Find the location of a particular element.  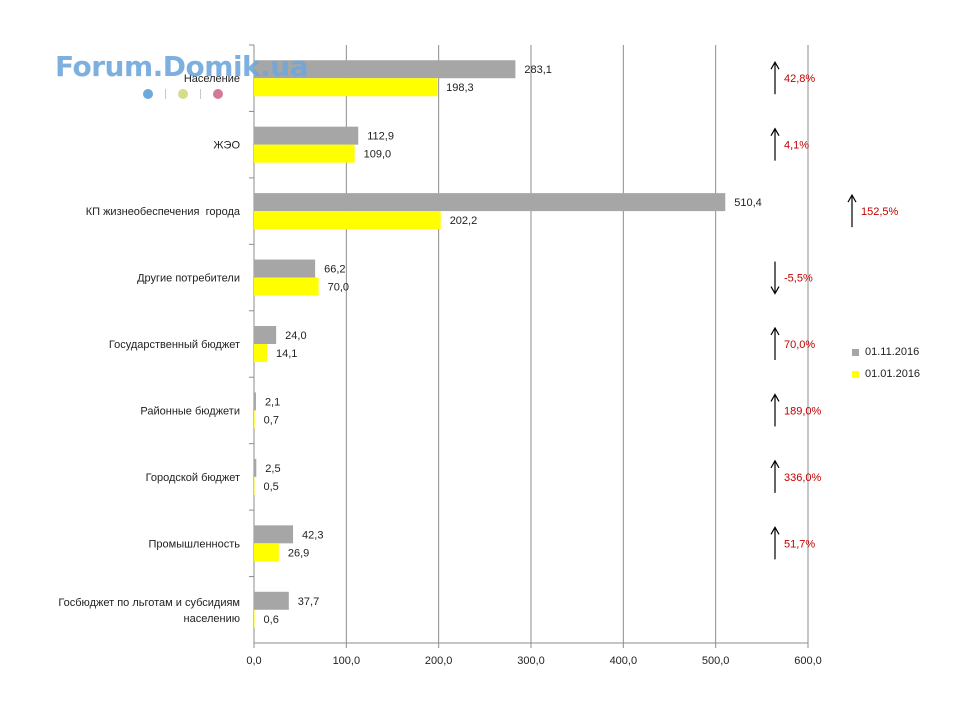

legend-item: 01.01.2016 is located at coordinates (886, 374).